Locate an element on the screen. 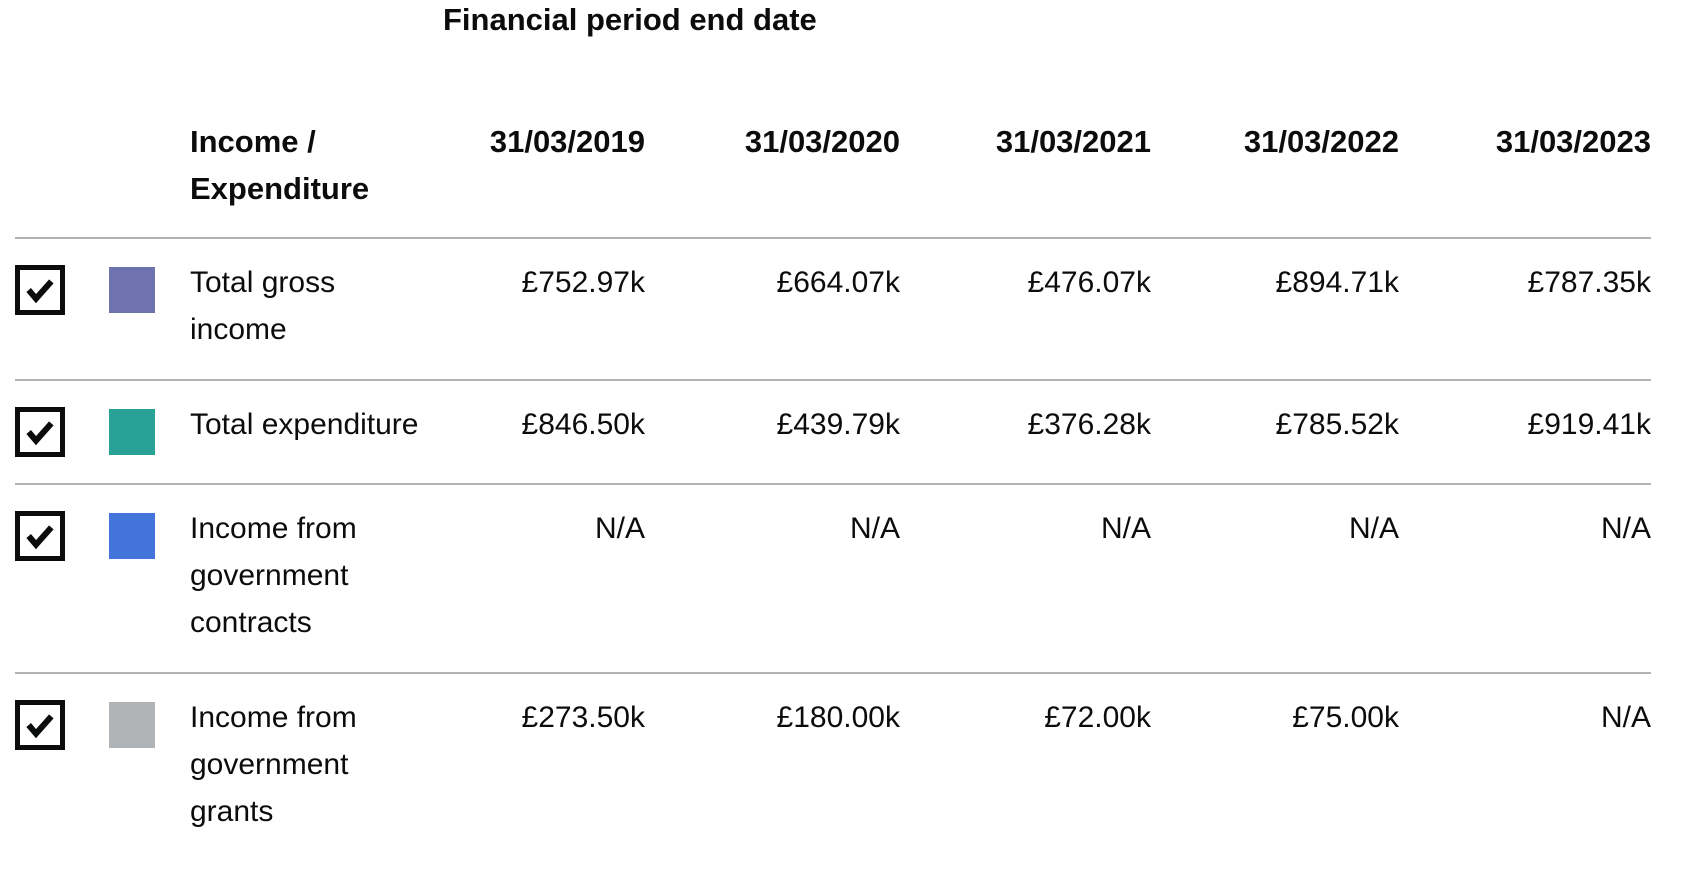 The image size is (1702, 892). value-cell: £476.07k is located at coordinates (1089, 282).